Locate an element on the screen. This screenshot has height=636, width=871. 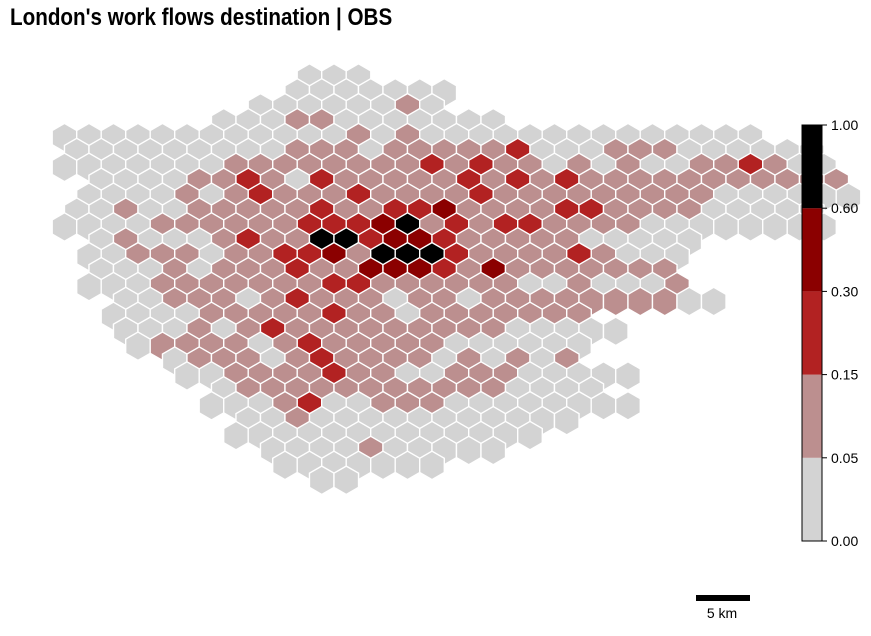
map-title: London's work flows destination | OBS is located at coordinates (201, 17).